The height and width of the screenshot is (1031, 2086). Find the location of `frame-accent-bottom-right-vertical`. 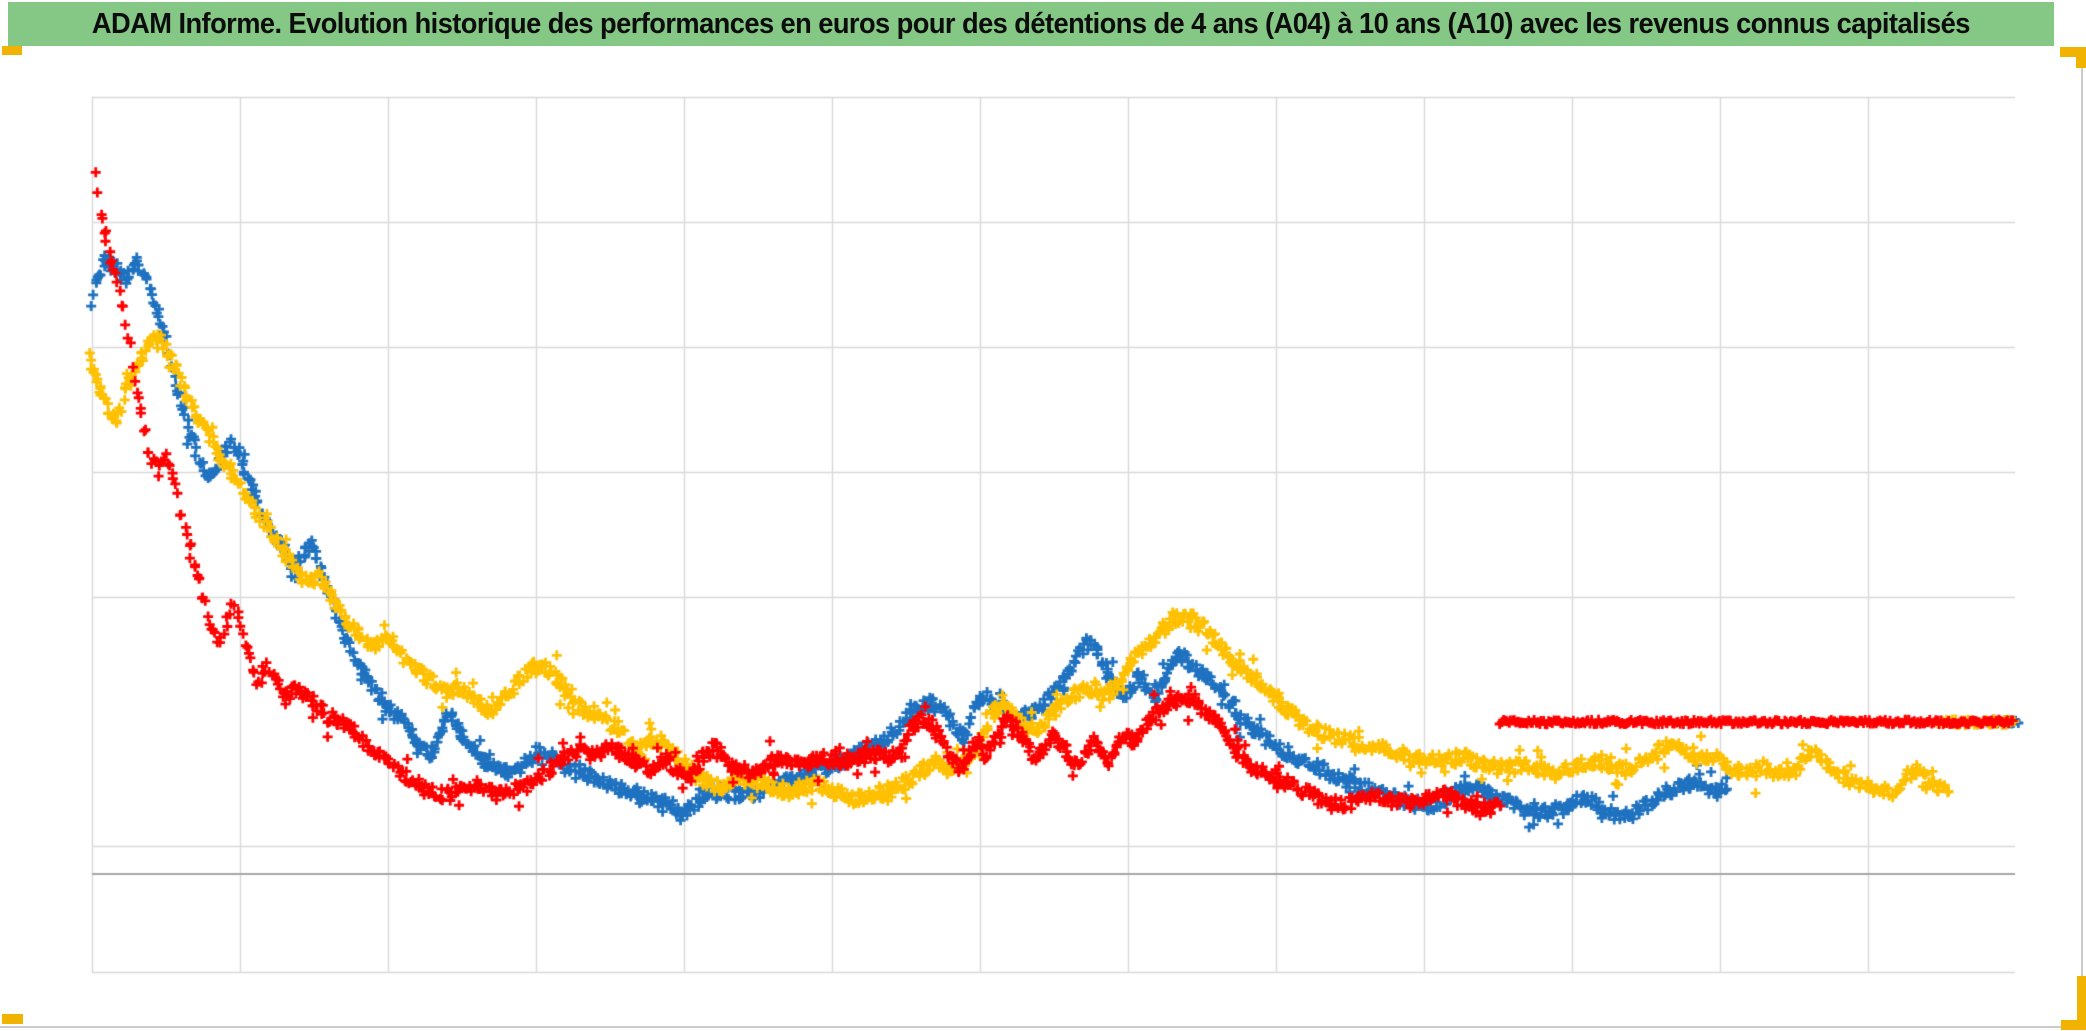

frame-accent-bottom-right-vertical is located at coordinates (2081, 1003).